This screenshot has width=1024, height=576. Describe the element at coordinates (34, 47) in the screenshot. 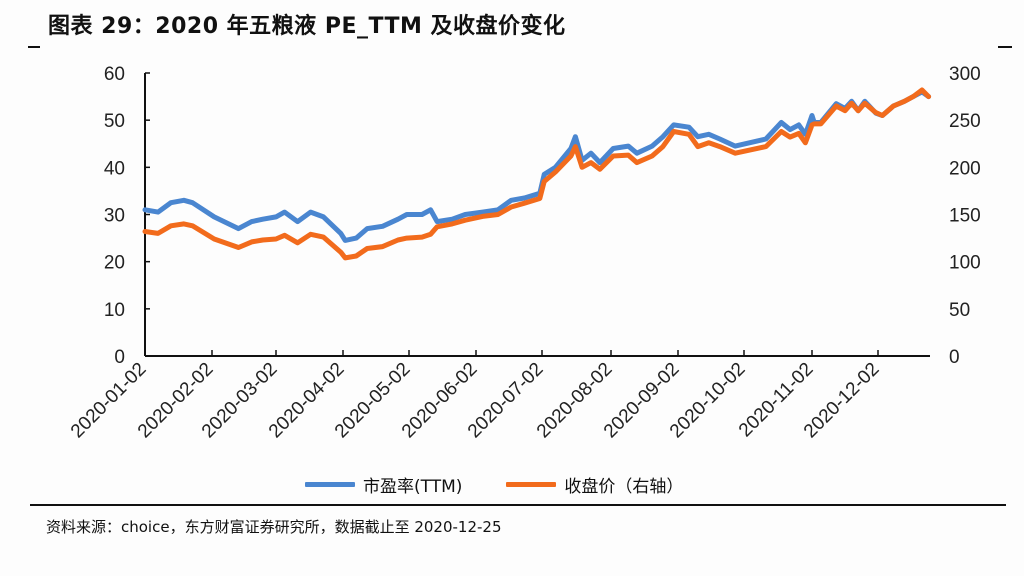

I see `title-left-mark` at that location.